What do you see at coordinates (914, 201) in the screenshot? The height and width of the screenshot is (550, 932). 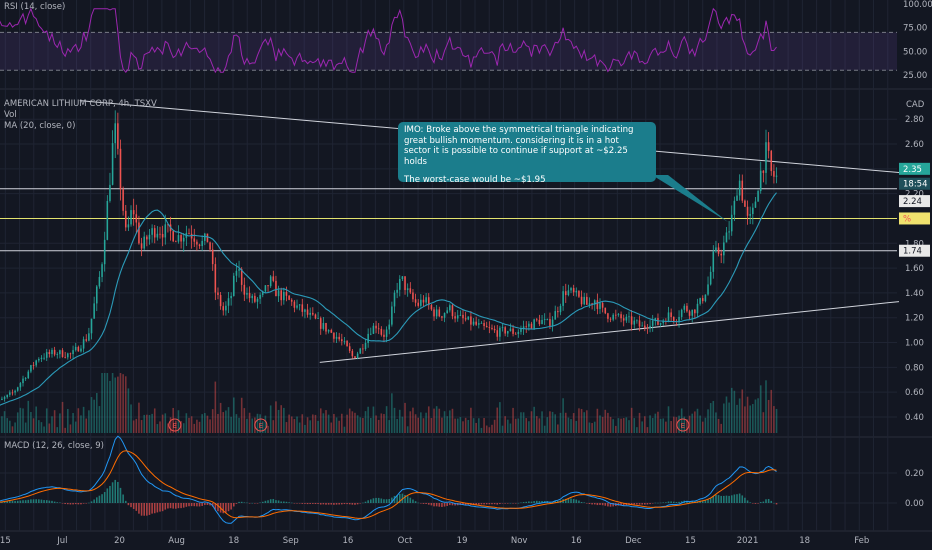 I see `support-tag-bg` at bounding box center [914, 201].